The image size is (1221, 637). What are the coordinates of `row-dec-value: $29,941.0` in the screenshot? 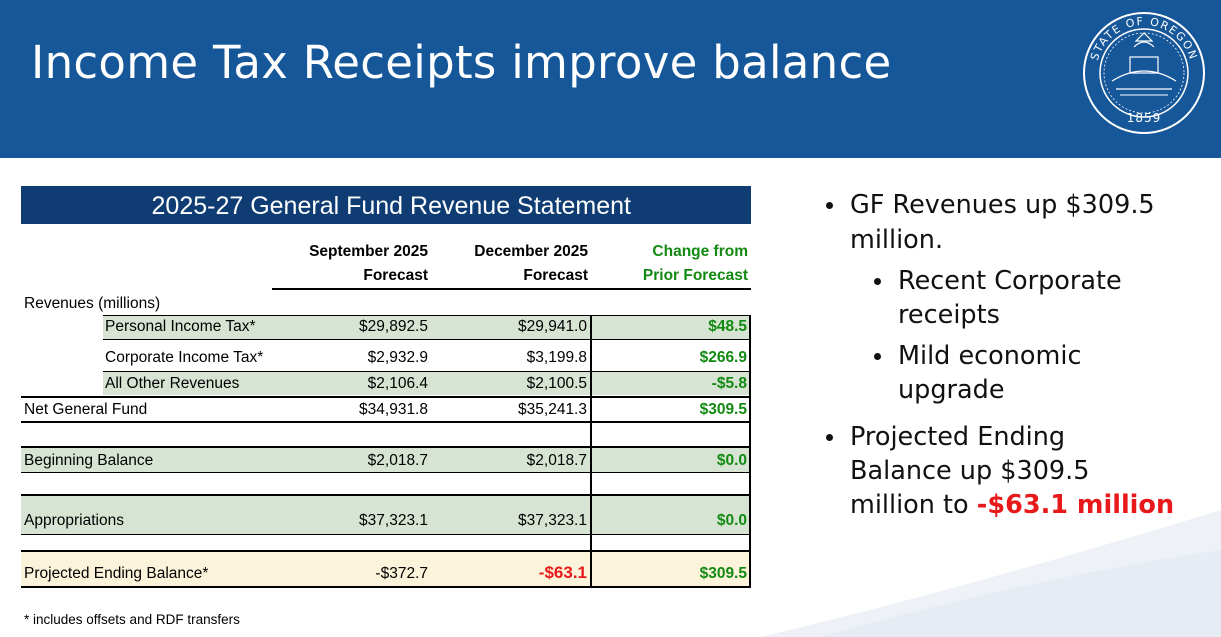 It's located at (552, 326).